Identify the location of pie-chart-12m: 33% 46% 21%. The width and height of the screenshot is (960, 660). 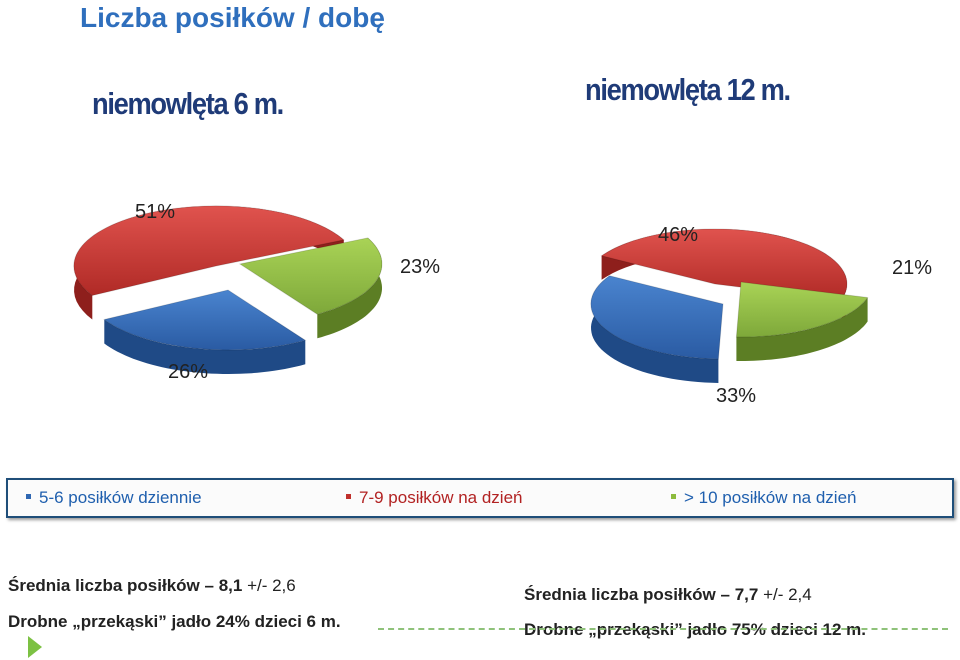
(761, 315).